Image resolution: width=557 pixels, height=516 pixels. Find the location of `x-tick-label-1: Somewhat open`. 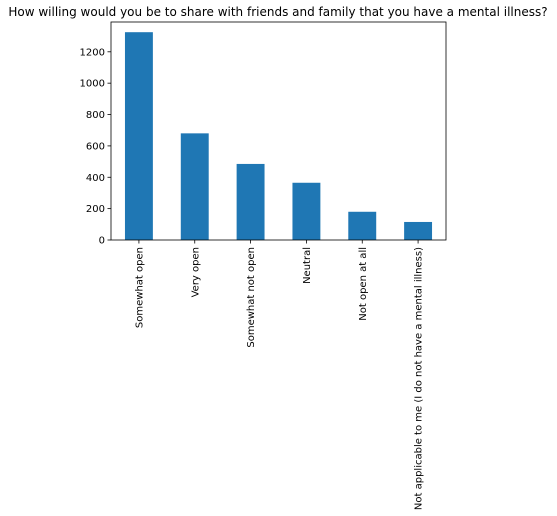

x-tick-label-1: Somewhat open is located at coordinates (139, 287).